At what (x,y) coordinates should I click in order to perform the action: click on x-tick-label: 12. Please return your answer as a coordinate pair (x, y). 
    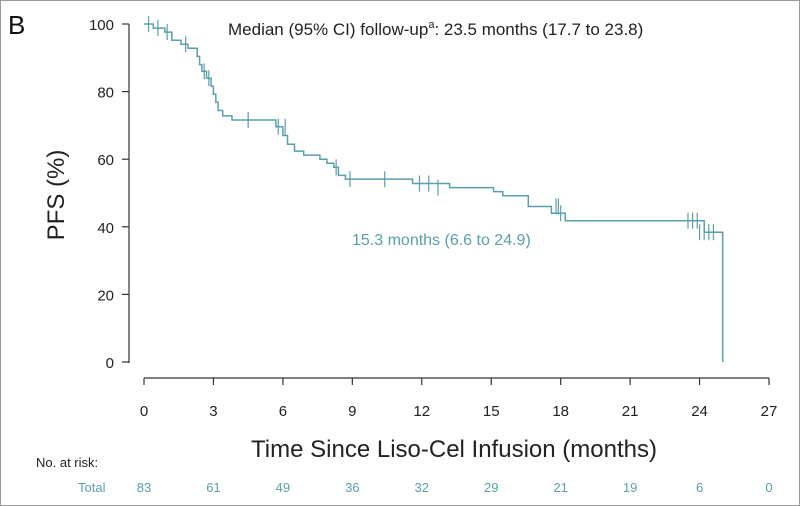
    Looking at the image, I should click on (421, 411).